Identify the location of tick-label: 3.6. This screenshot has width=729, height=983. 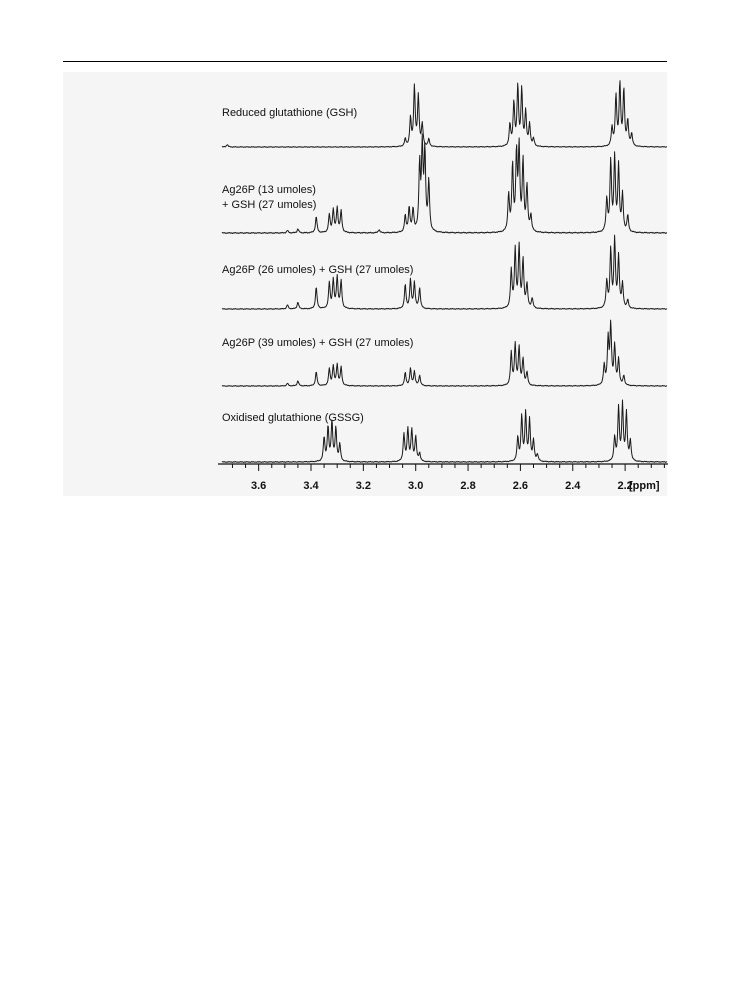
(258, 486).